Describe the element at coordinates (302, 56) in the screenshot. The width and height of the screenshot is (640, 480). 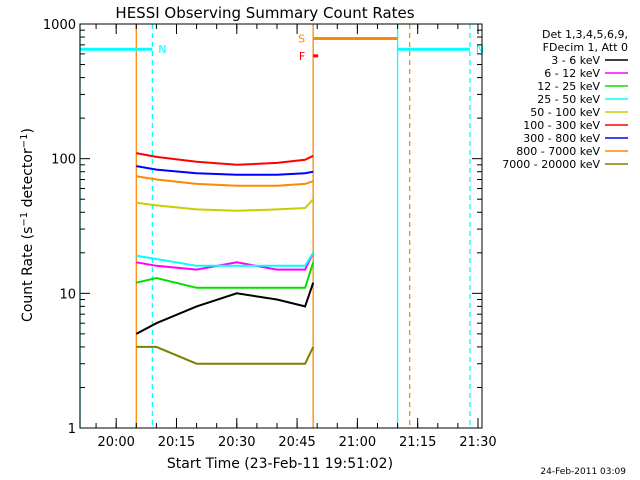
I see `annotation-label-3: F` at that location.